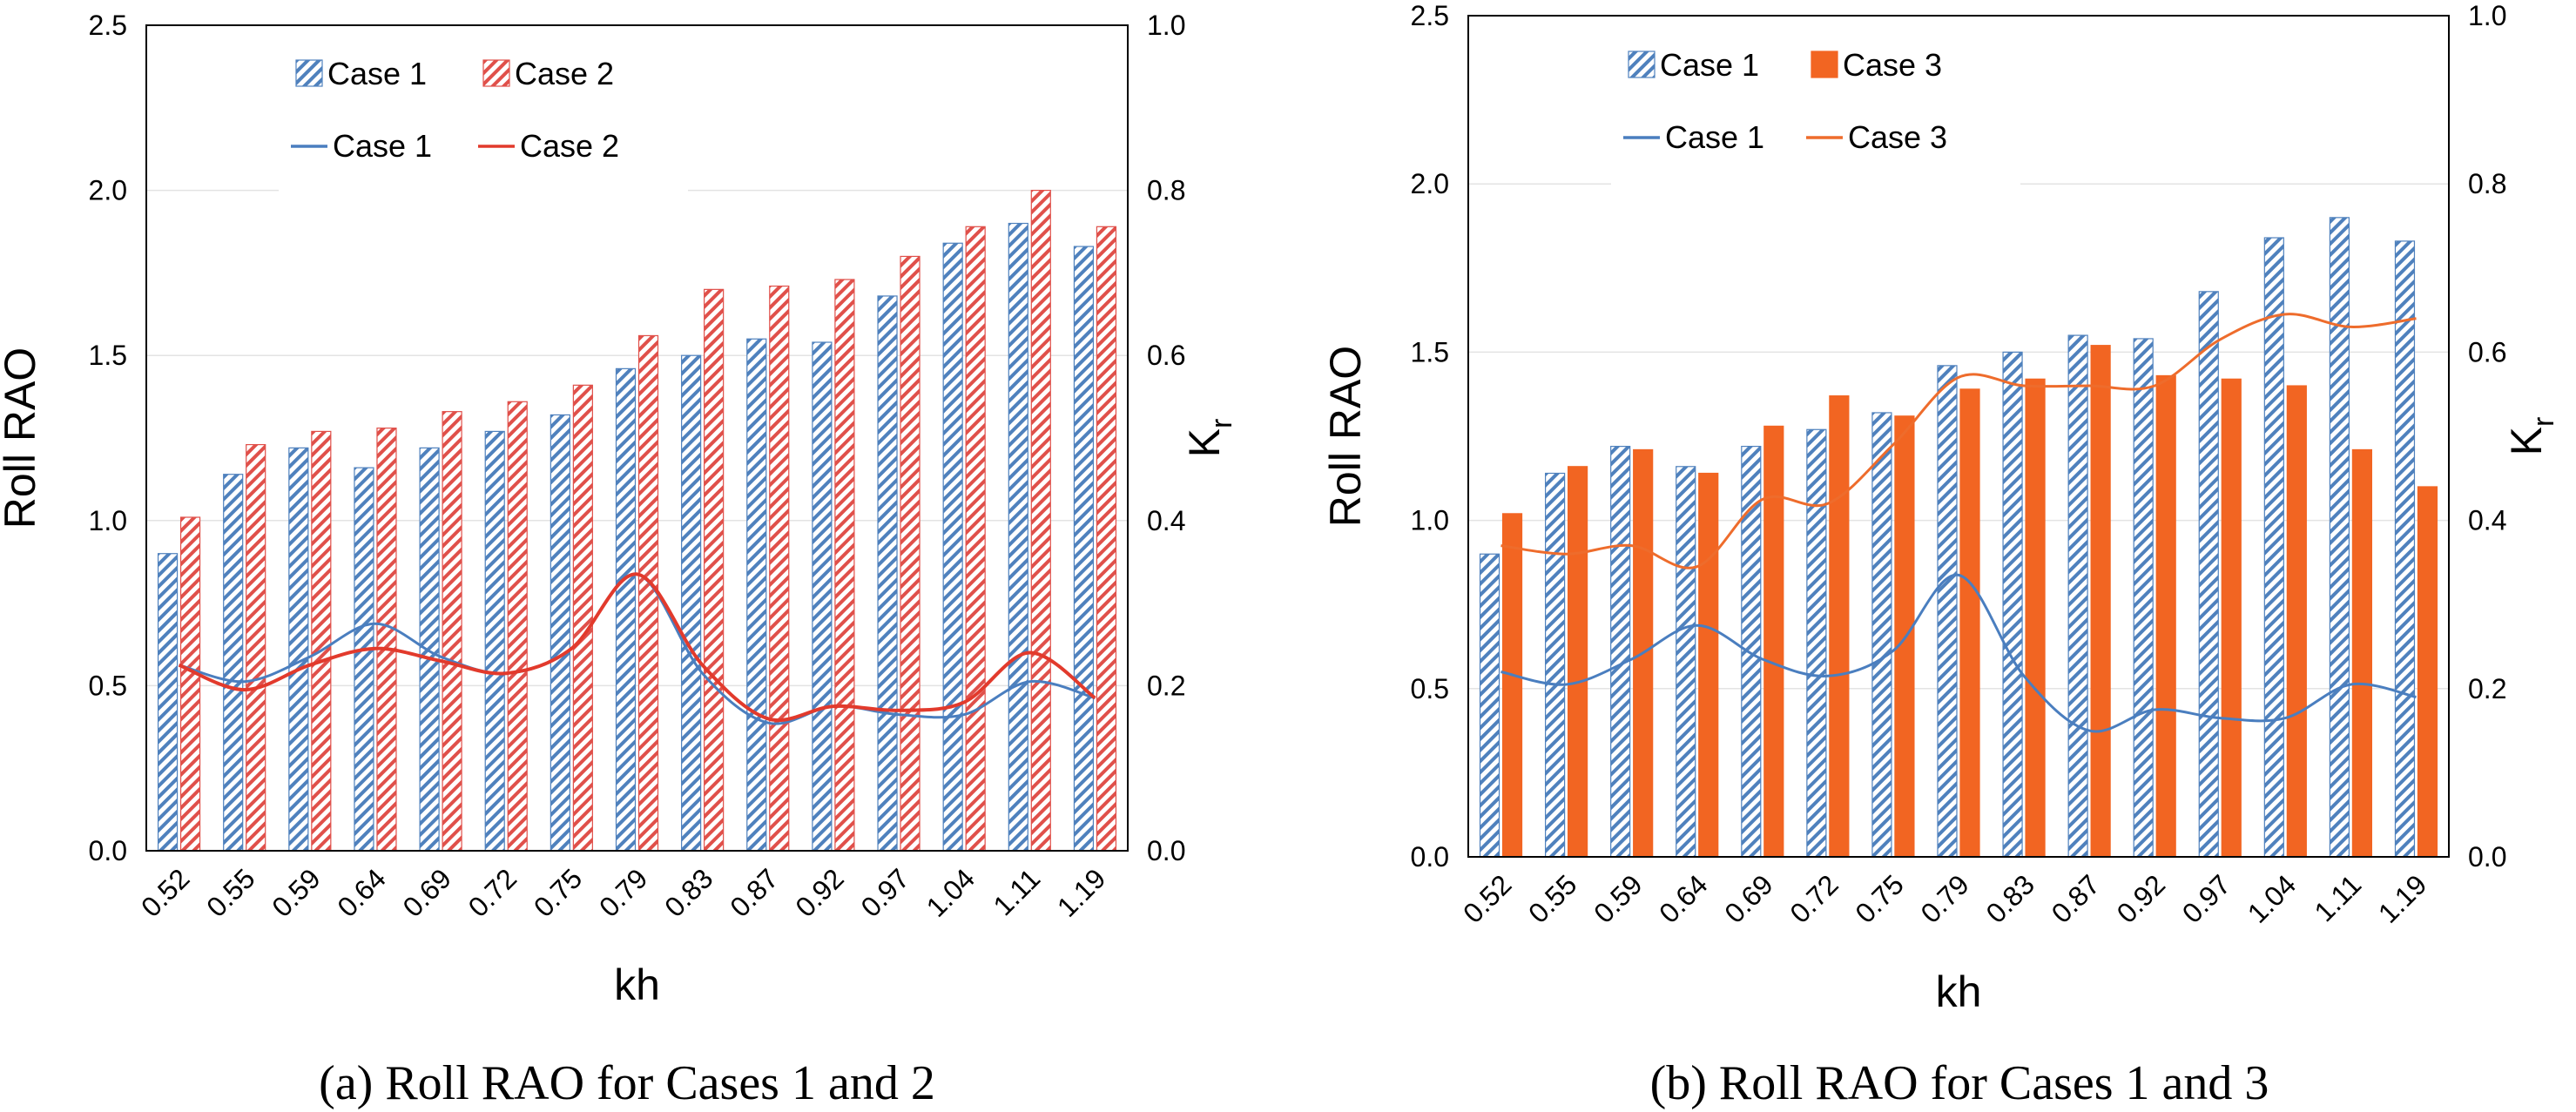 The height and width of the screenshot is (1112, 2576). What do you see at coordinates (2402, 898) in the screenshot?
I see `x-tick-label: 1.19` at bounding box center [2402, 898].